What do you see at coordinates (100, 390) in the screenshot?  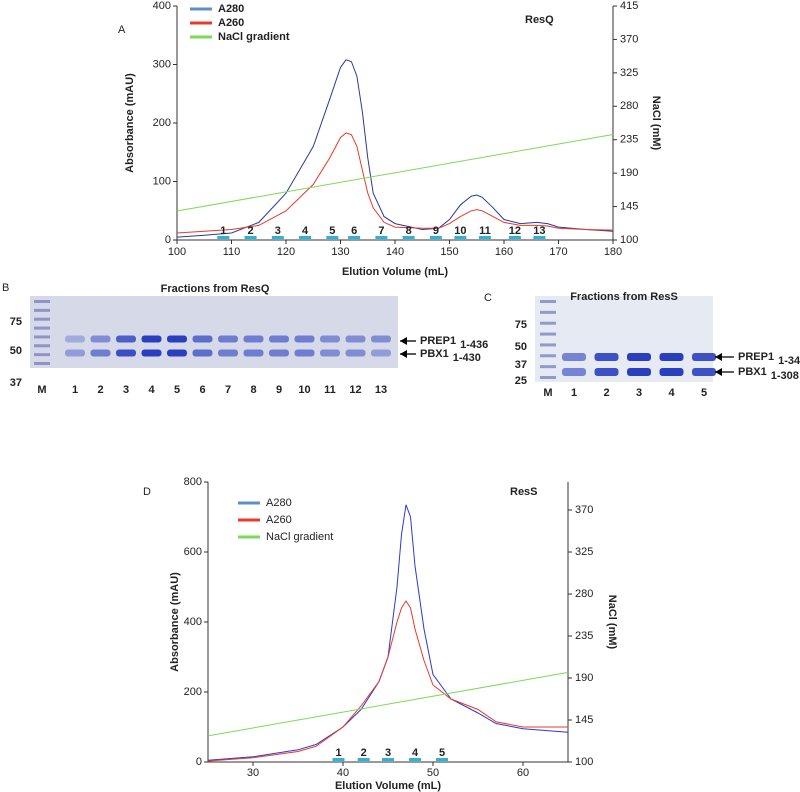 I see `lane-label: 2` at bounding box center [100, 390].